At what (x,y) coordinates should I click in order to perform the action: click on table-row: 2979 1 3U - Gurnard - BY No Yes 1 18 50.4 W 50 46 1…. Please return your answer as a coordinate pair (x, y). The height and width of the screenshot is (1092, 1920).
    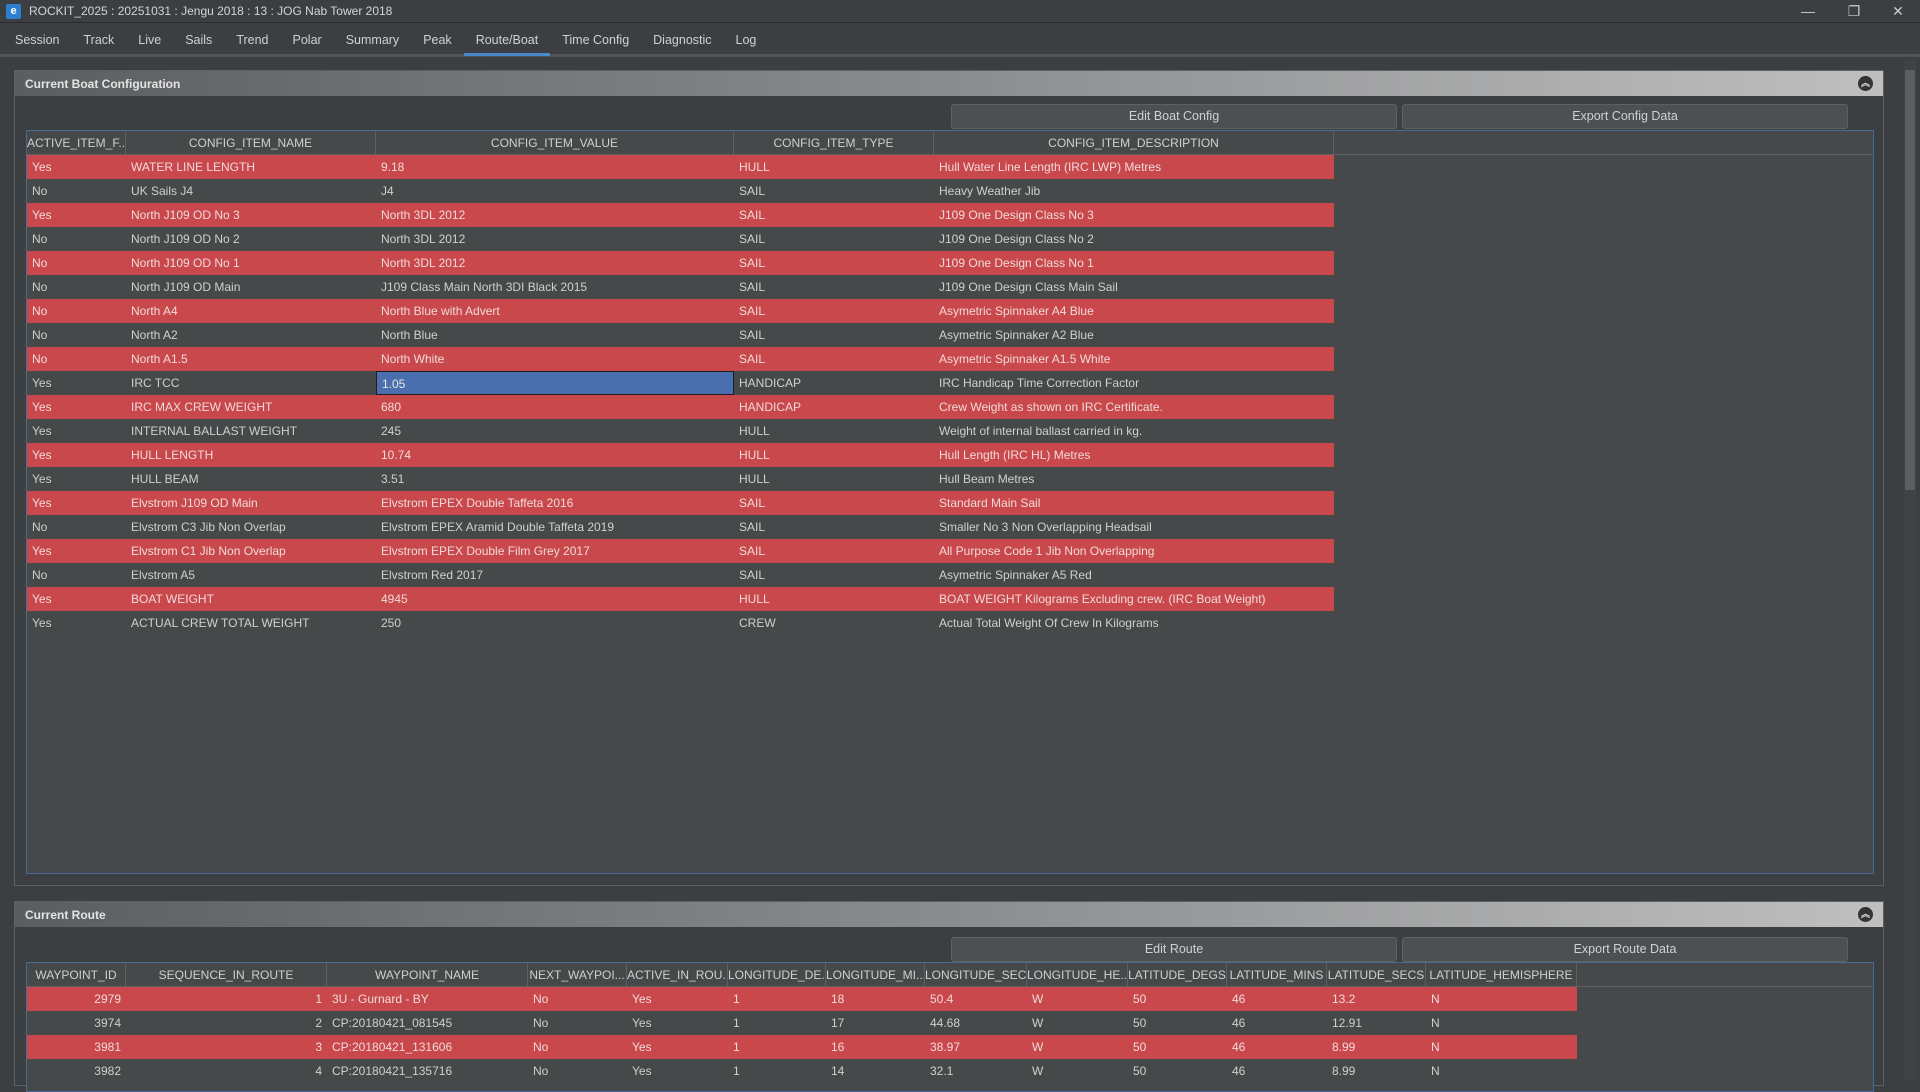
    Looking at the image, I should click on (950, 999).